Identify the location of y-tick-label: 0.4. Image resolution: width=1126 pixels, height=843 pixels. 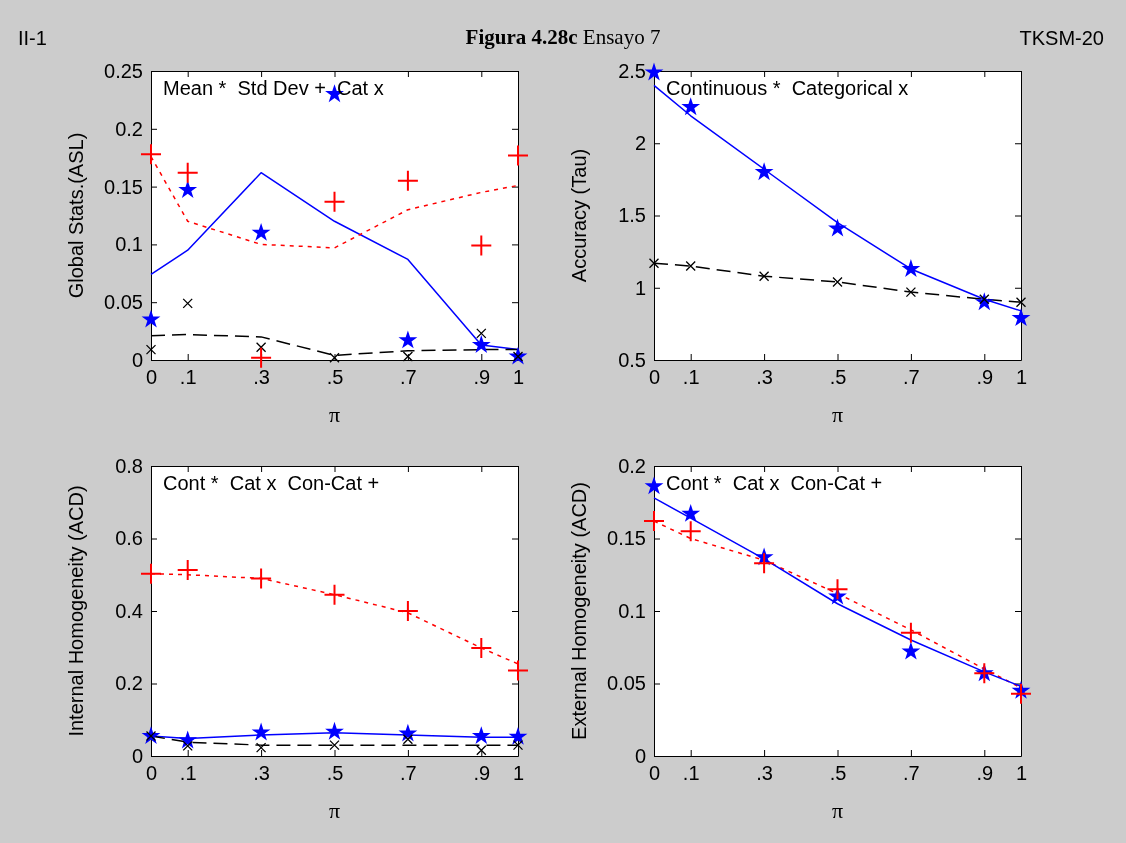
(129, 610).